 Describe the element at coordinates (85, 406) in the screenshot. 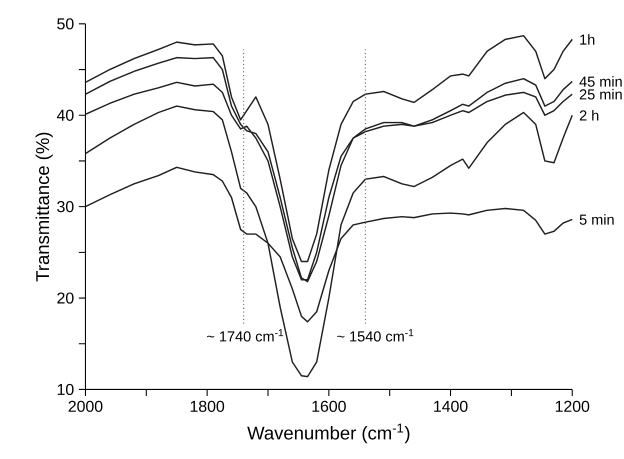

I see `x-tick-label: 2000` at that location.